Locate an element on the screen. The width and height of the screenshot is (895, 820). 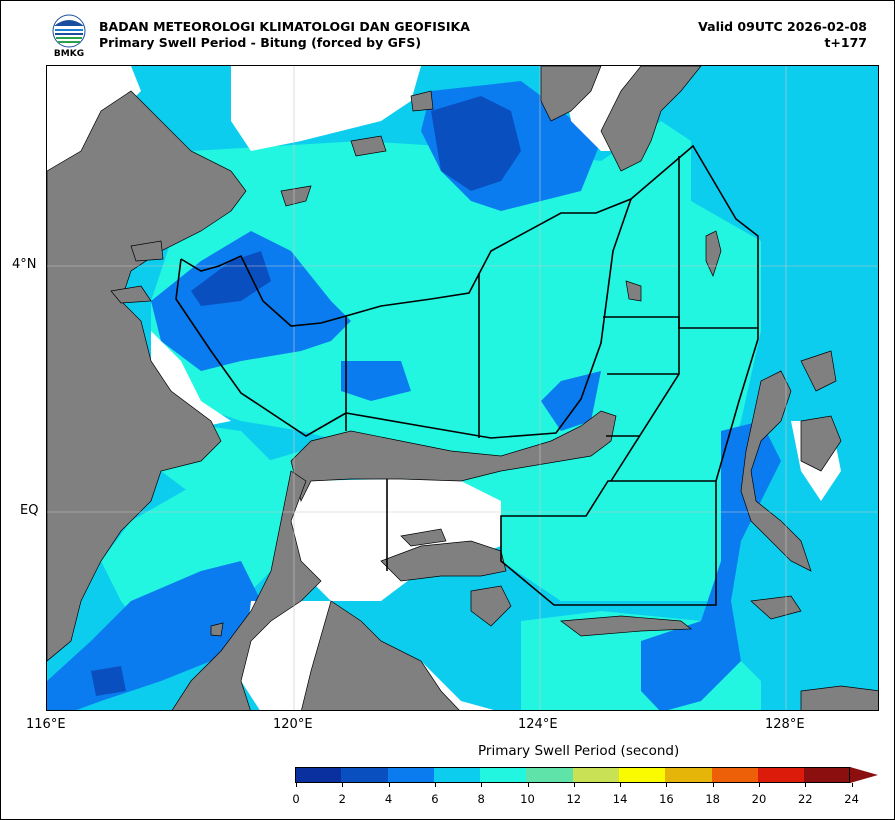
header-right: Valid 09UTC 2026-02-08 t+177 is located at coordinates (782, 35).